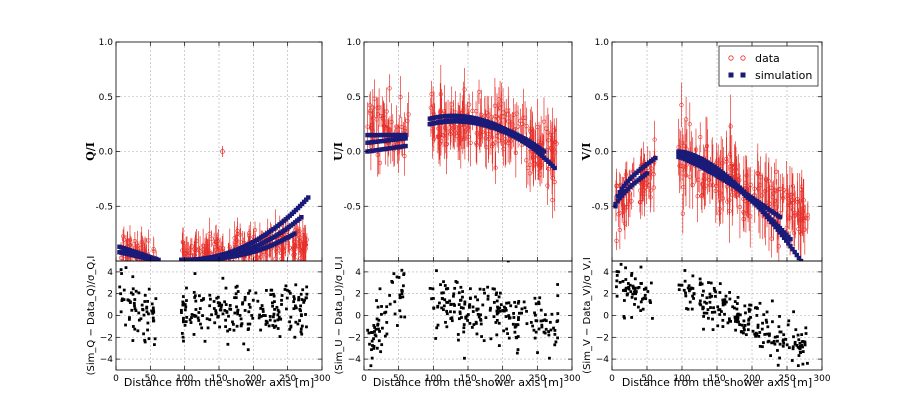 The width and height of the screenshot is (913, 410). What do you see at coordinates (606, 317) in the screenshot?
I see `residual-y-tick-label: 0` at bounding box center [606, 317].